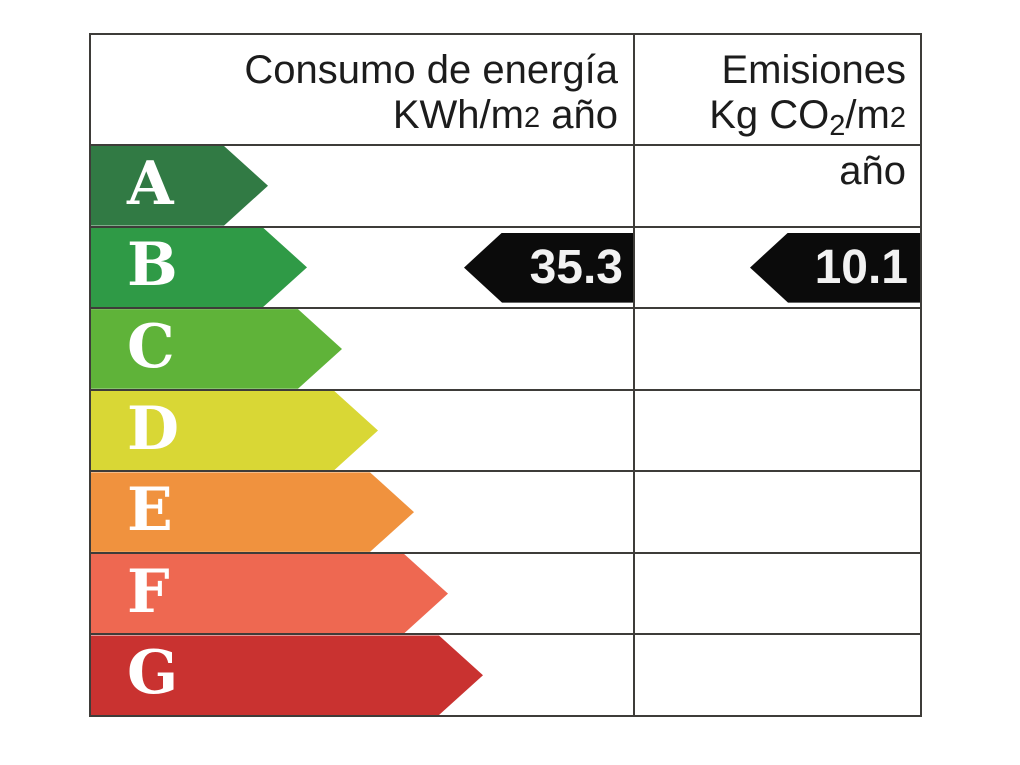 This screenshot has width=1020, height=765. Describe the element at coordinates (576, 267) in the screenshot. I see `consumption-value: 35.3` at that location.